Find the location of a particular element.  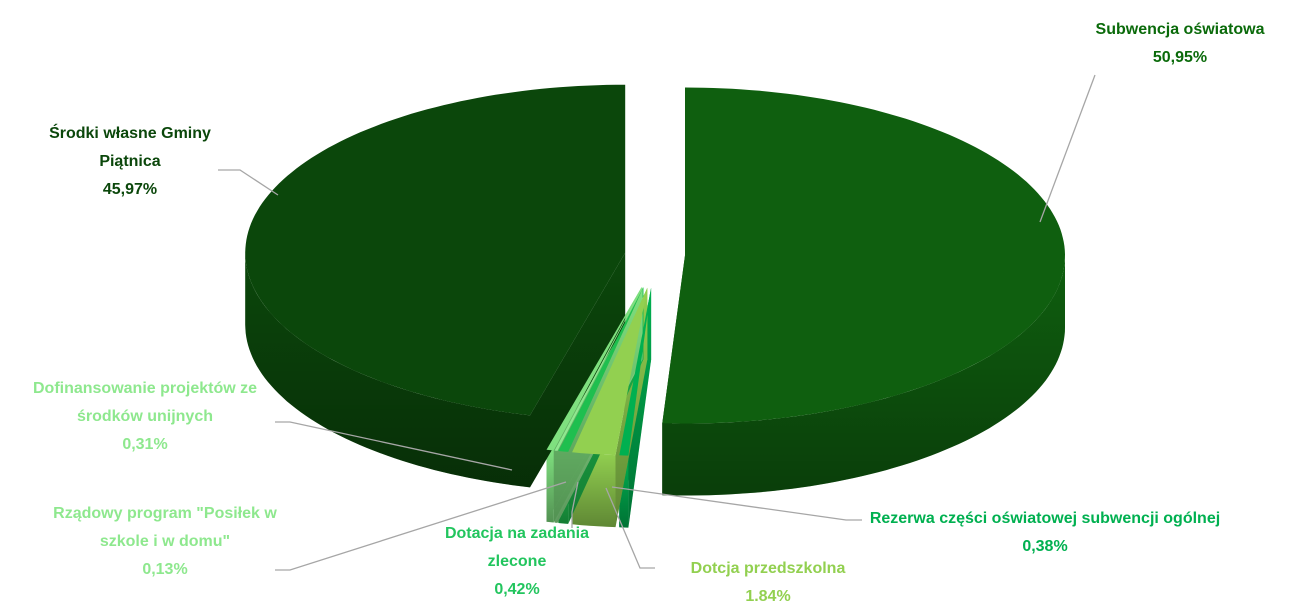

slice-value: 1.84% is located at coordinates (768, 596).